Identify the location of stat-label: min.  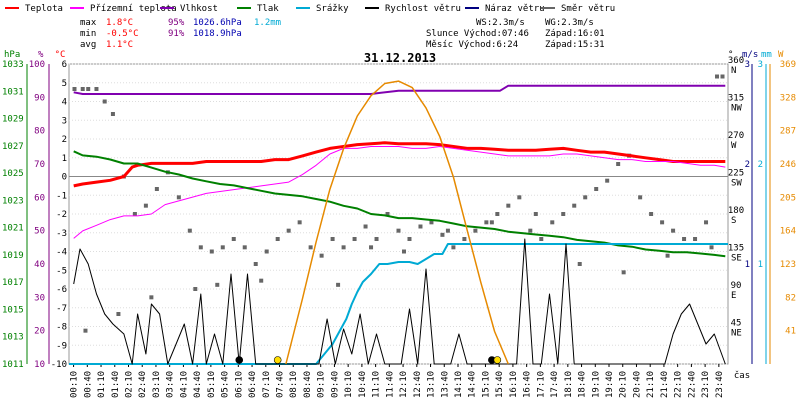
(88, 34).